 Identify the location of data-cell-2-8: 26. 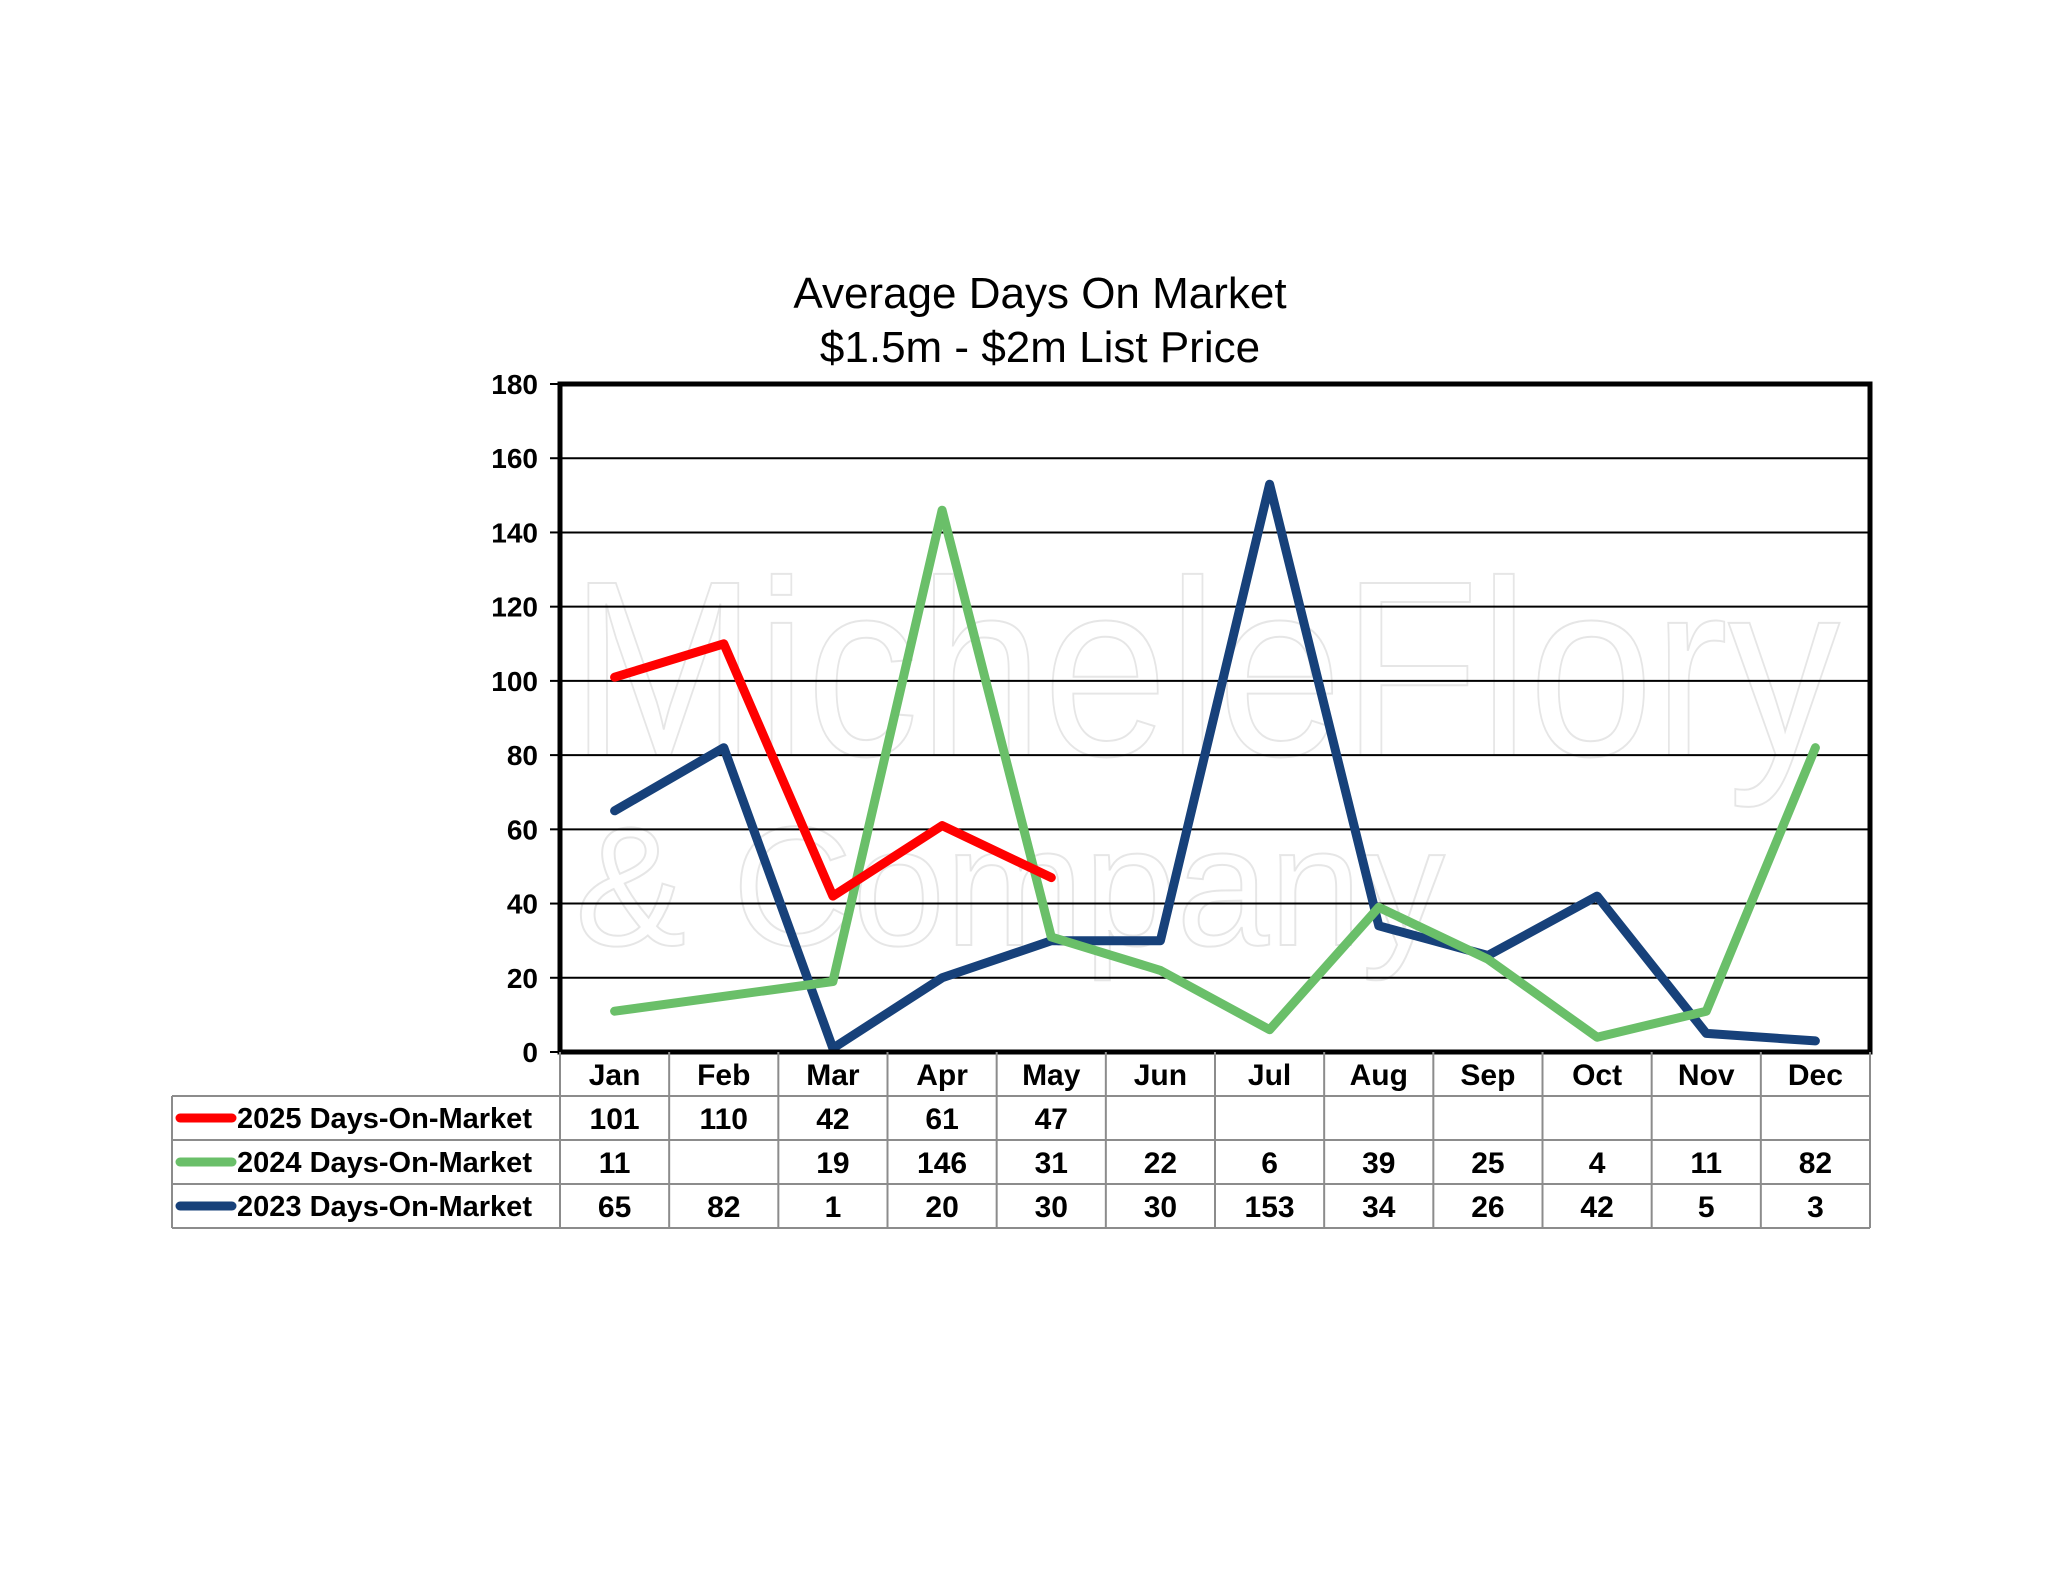
(1487, 1207).